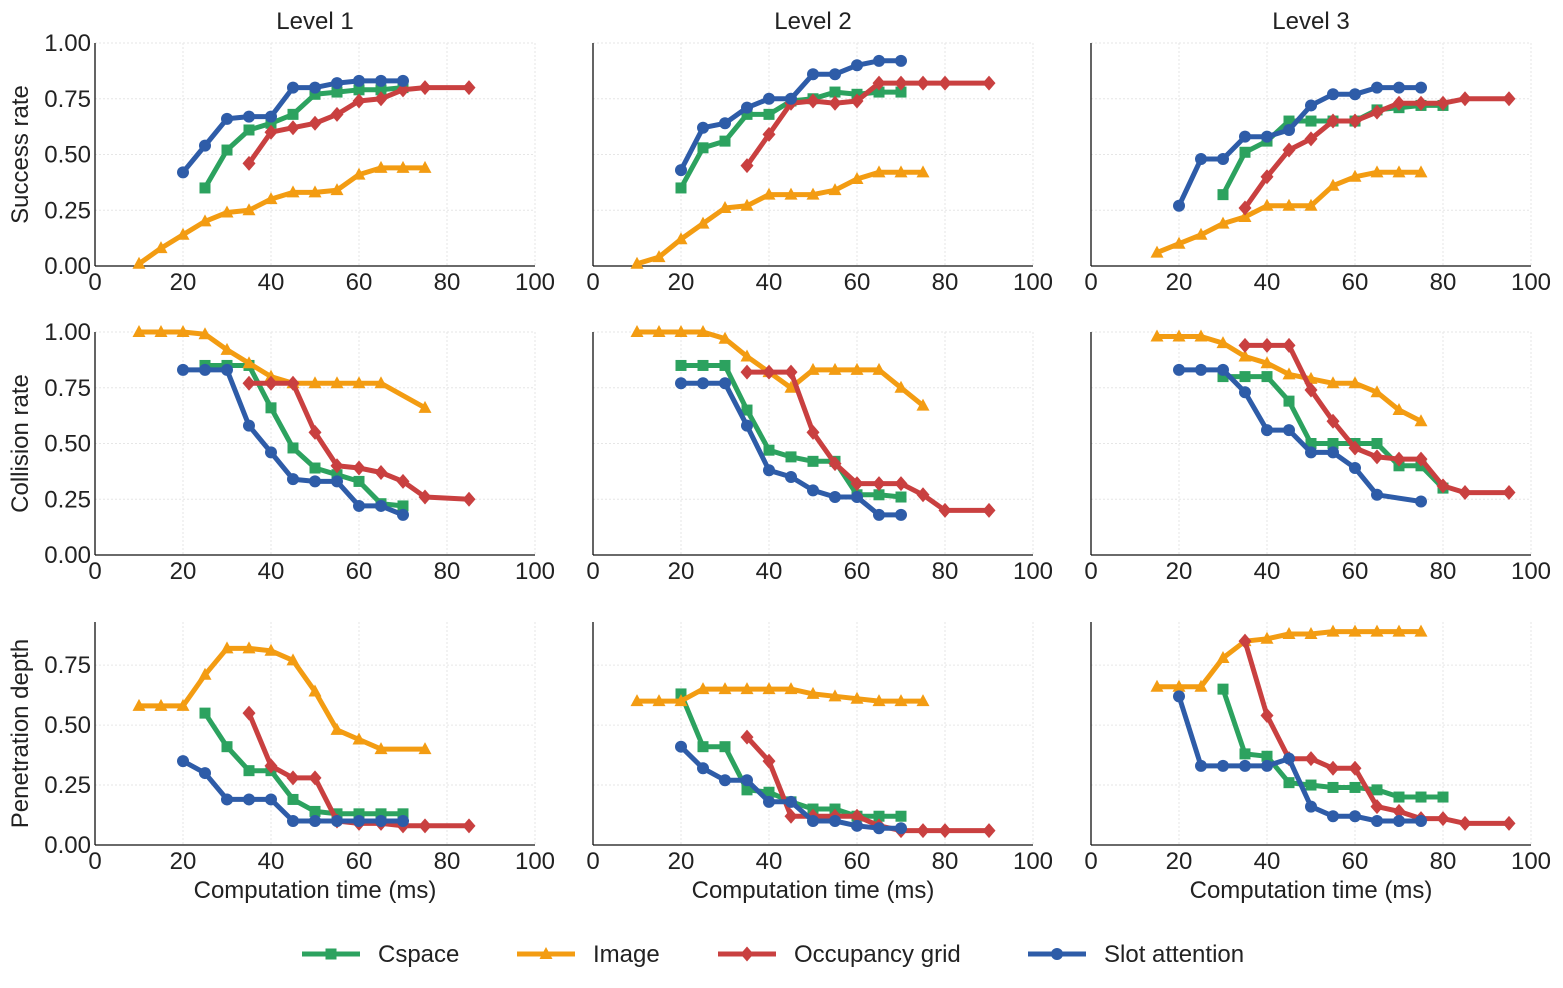 Image resolution: width=1563 pixels, height=988 pixels. What do you see at coordinates (67, 210) in the screenshot?
I see `y-tick-label: 0.25` at bounding box center [67, 210].